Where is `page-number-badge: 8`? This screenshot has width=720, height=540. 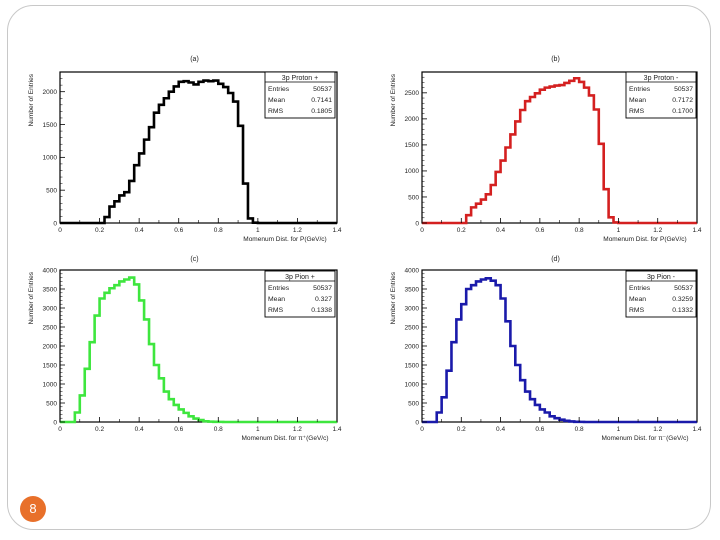 page-number-badge: 8 is located at coordinates (33, 509).